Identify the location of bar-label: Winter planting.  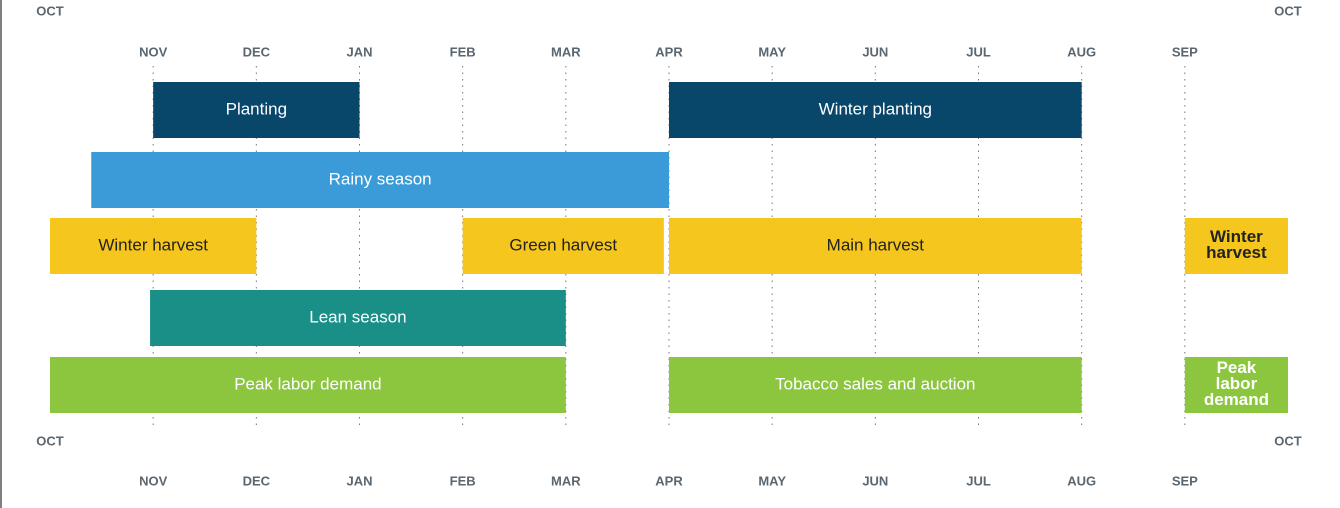
(875, 108).